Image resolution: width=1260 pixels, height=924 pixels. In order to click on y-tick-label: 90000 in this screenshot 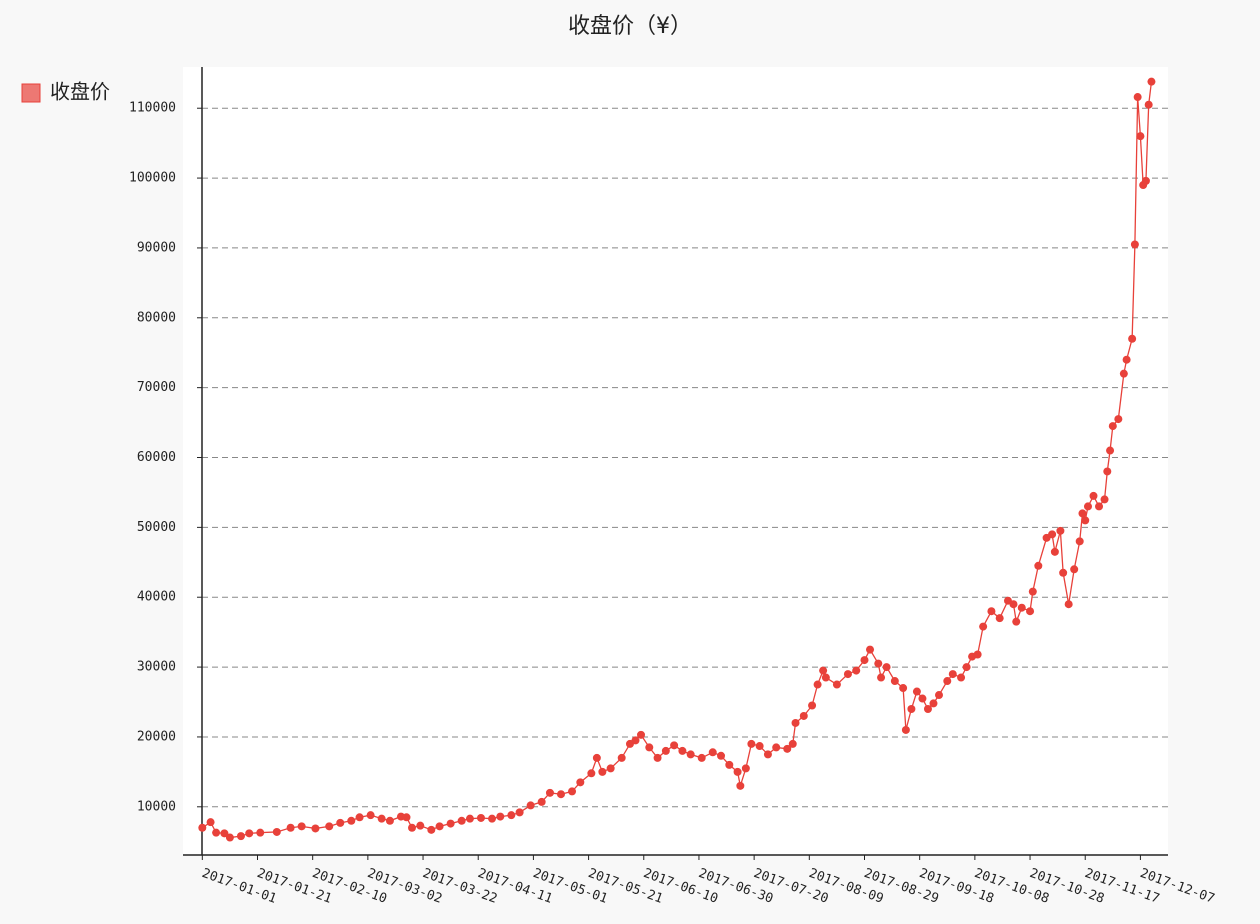, I will do `click(156, 247)`.